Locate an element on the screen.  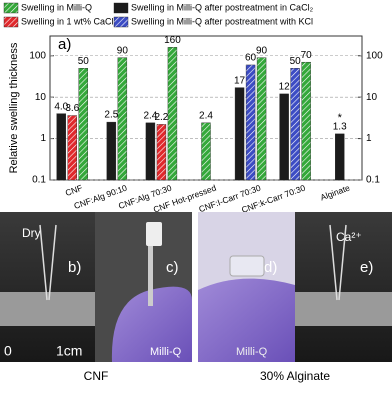
panel-label: d) is located at coordinates (270, 267).